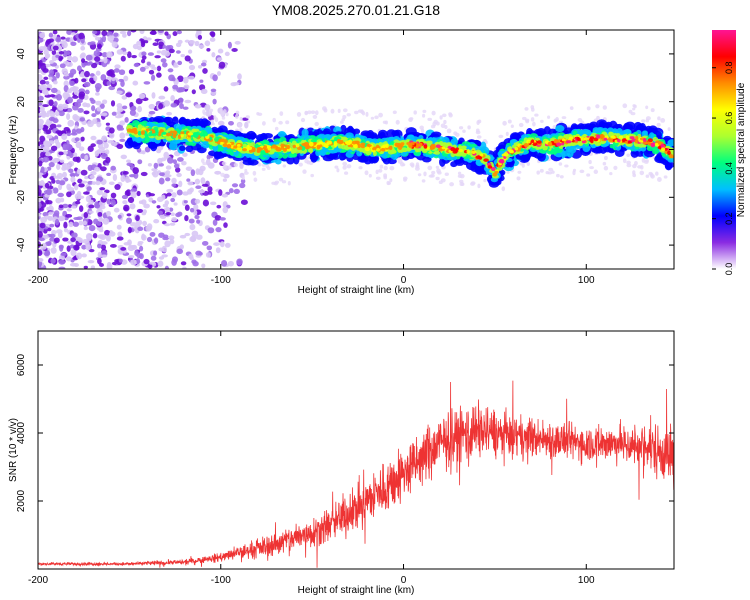 Image resolution: width=750 pixels, height=600 pixels. I want to click on spectrogram-x-tick-label: 0, so click(404, 280).